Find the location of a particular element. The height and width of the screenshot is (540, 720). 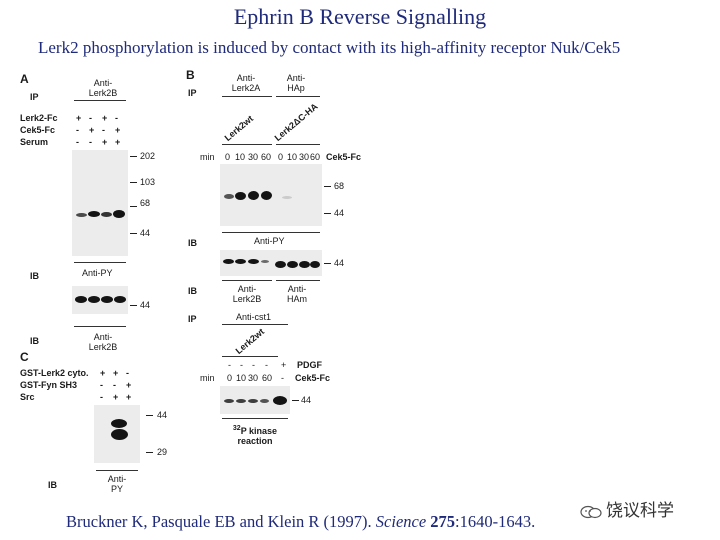

condition-label: GST-Fyn SH3 is located at coordinates (49, 385).